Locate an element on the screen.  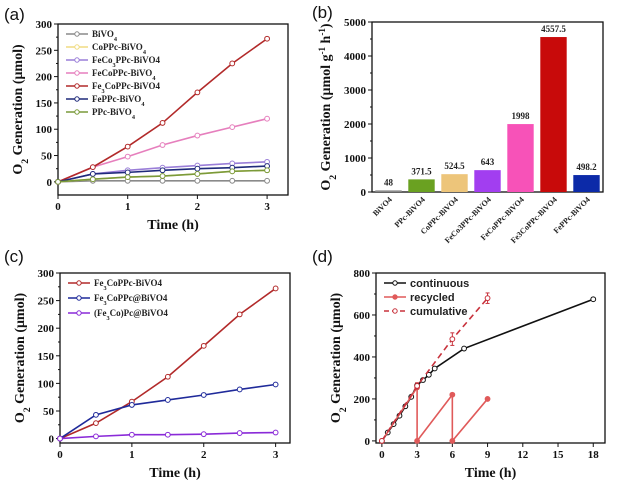
label-fragment: 2 is located at coordinates (25, 161).